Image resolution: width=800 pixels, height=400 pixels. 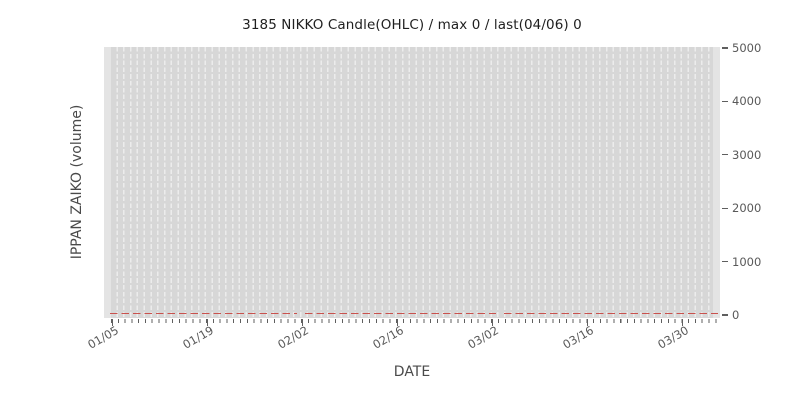 What do you see at coordinates (747, 154) in the screenshot?
I see `y-tick-label: 3000` at bounding box center [747, 154].